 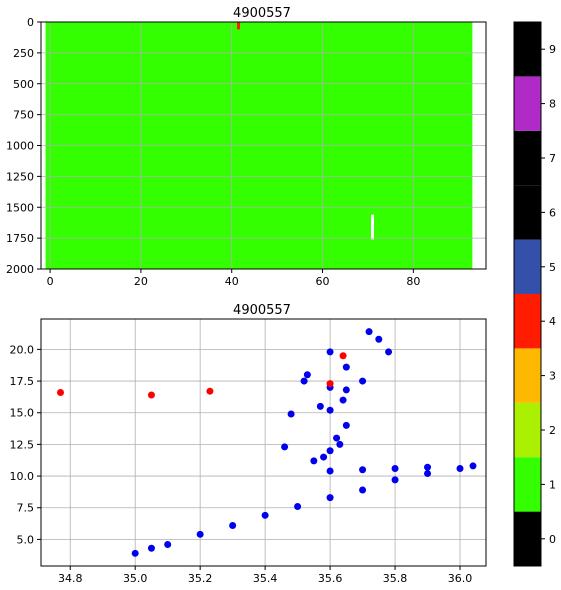 I want to click on bottom-y-tick-label: 15.0, so click(x=22, y=413).